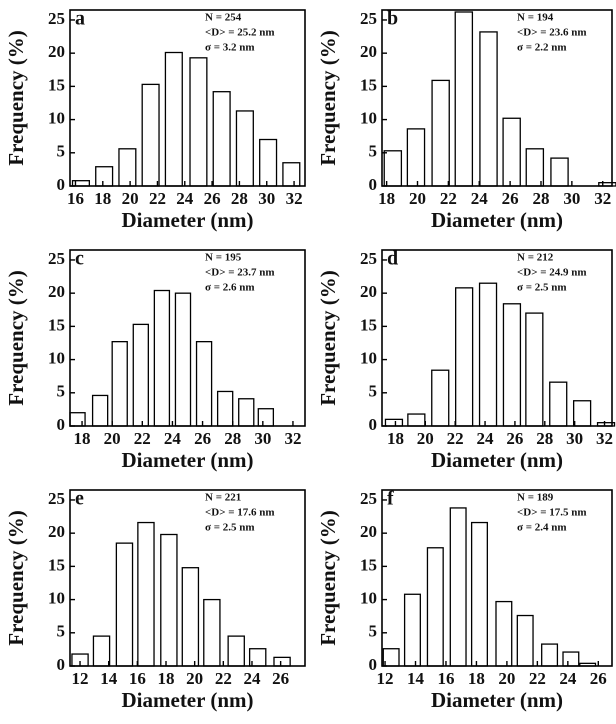  Describe the element at coordinates (223, 258) in the screenshot. I see `annotation: N = 195` at that location.